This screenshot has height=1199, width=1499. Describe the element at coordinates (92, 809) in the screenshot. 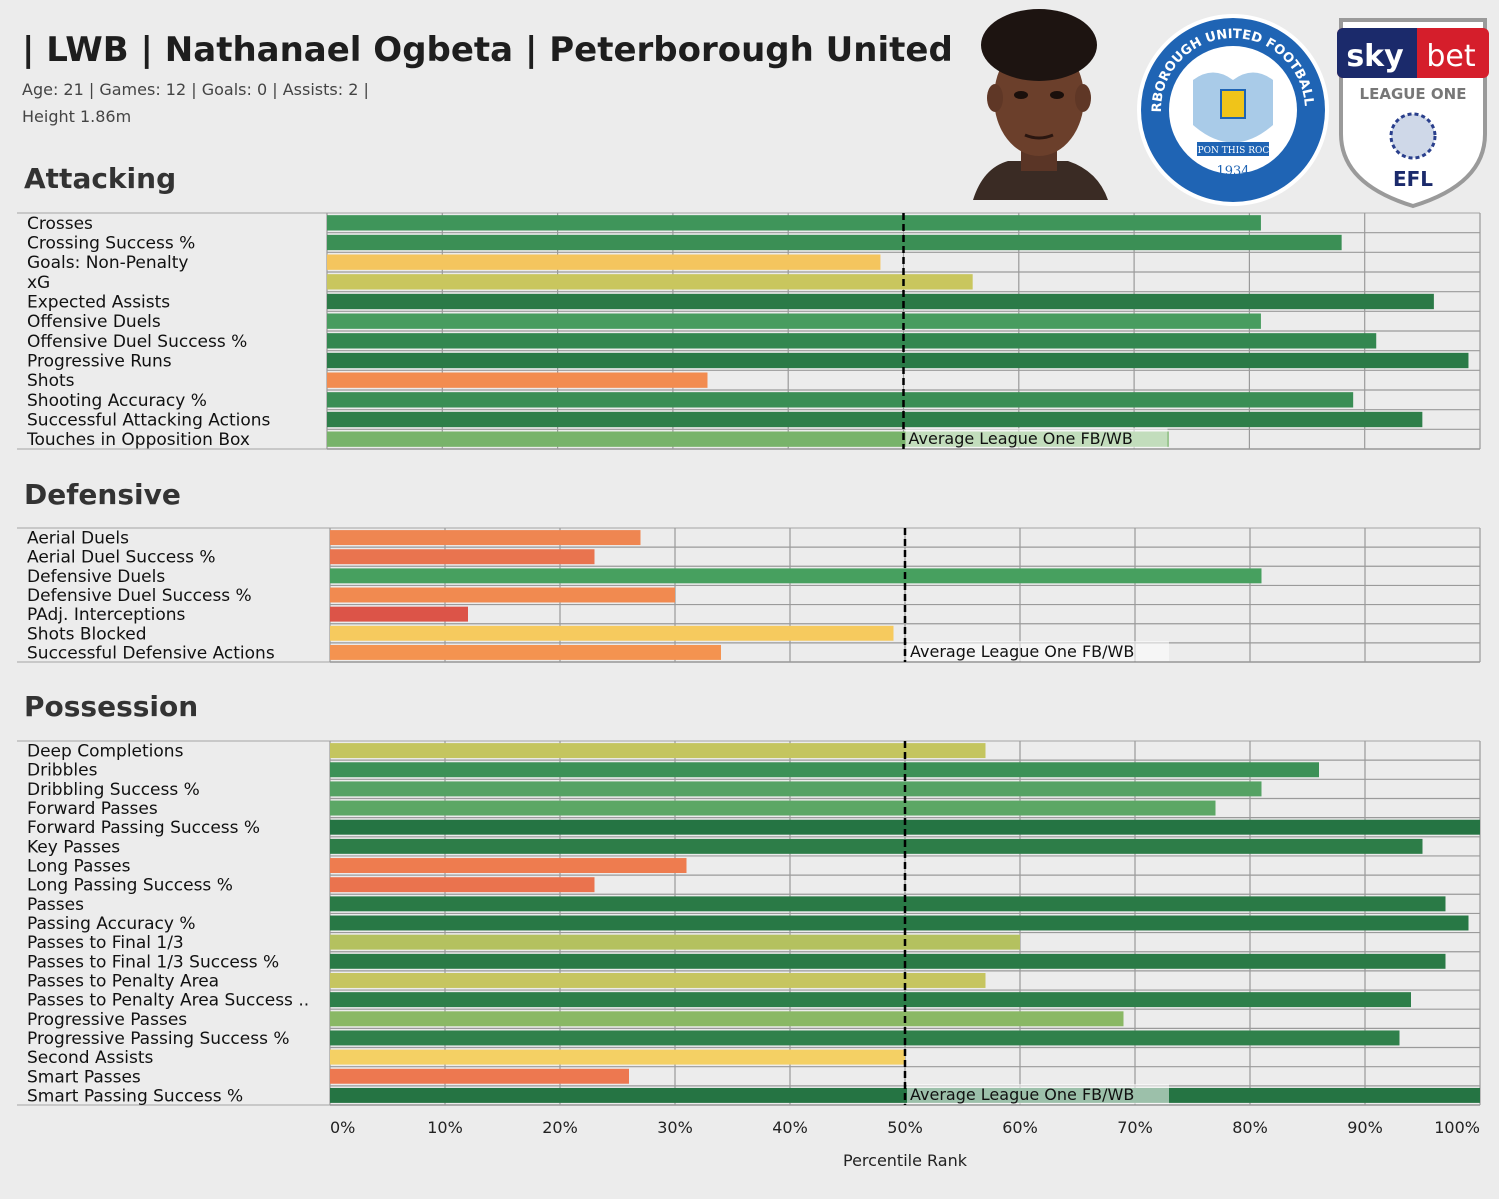

I see `row-label: Forward Passes` at that location.